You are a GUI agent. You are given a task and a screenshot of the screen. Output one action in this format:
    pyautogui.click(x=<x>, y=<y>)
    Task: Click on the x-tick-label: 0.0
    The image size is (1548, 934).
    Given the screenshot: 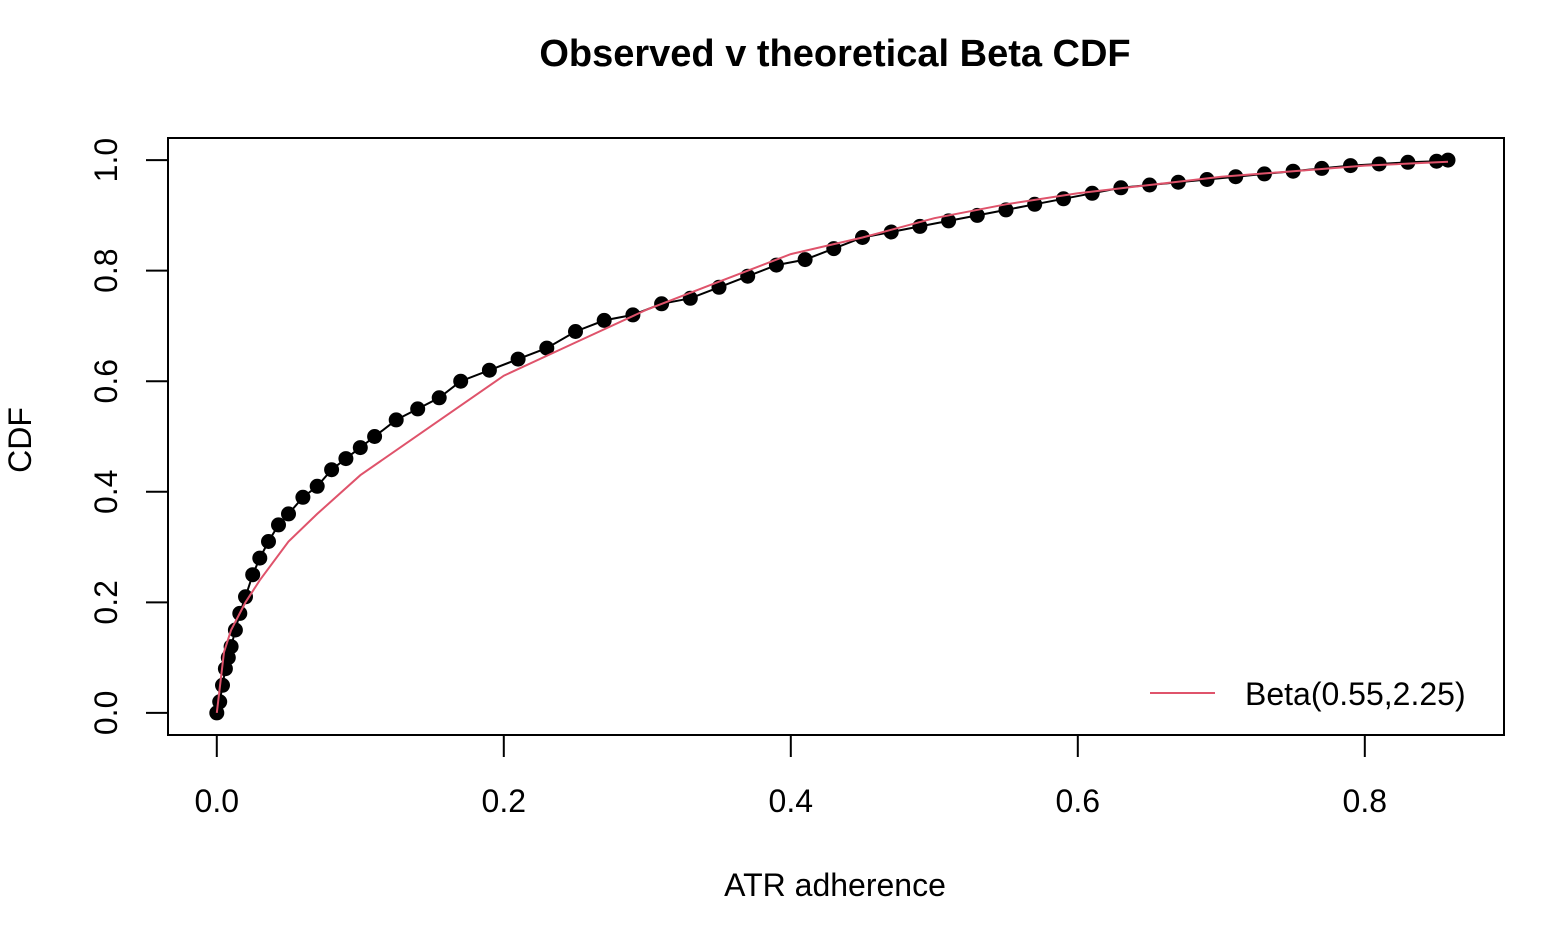 What is the action you would take?
    pyautogui.click(x=217, y=801)
    